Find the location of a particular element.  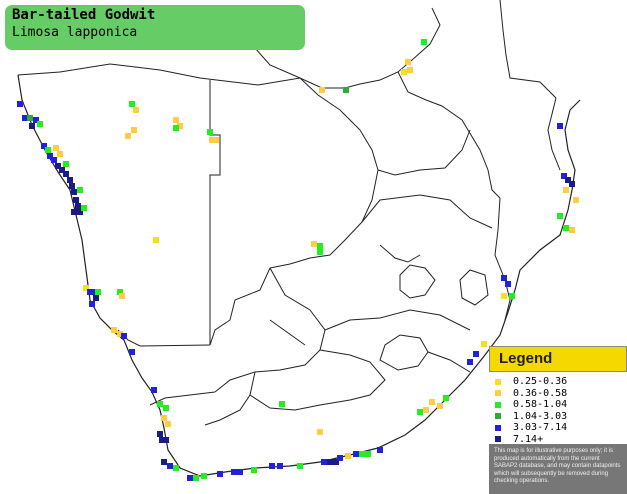

legend-heading: Legend is located at coordinates (558, 359).